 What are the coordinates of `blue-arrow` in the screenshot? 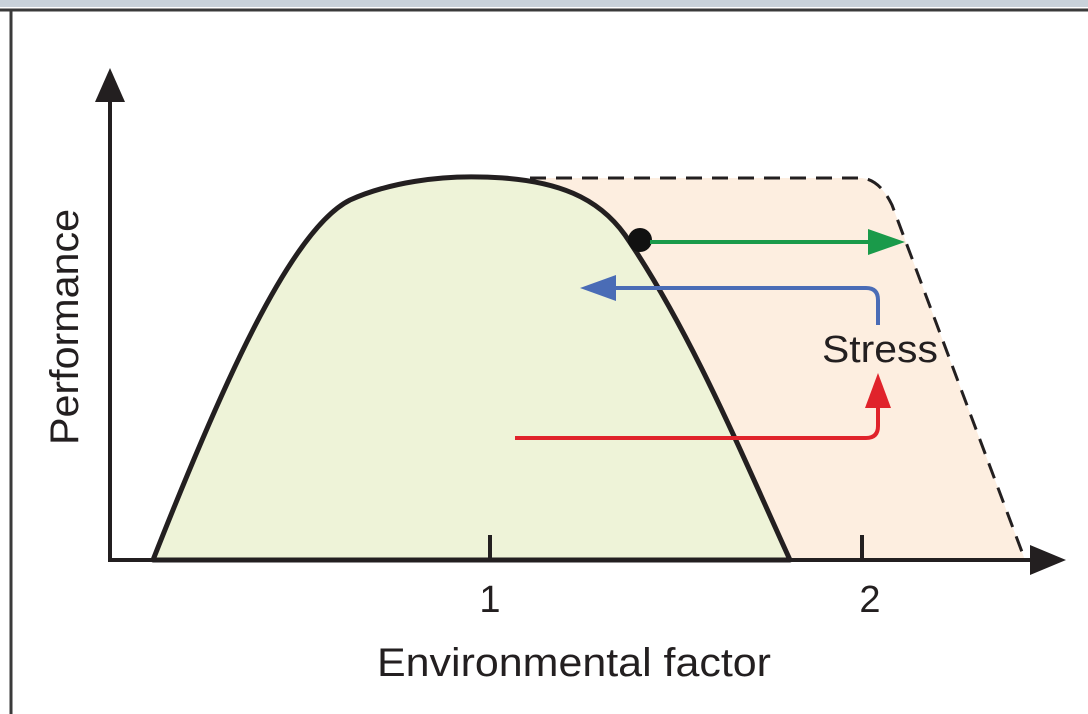 It's located at (746, 305).